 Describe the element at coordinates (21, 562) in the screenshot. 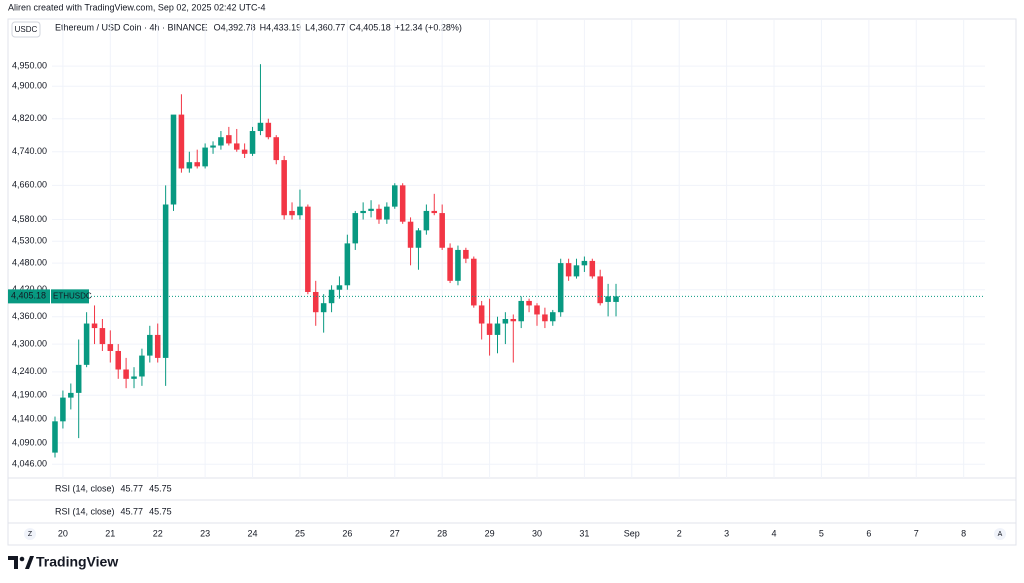

I see `brand-logo` at that location.